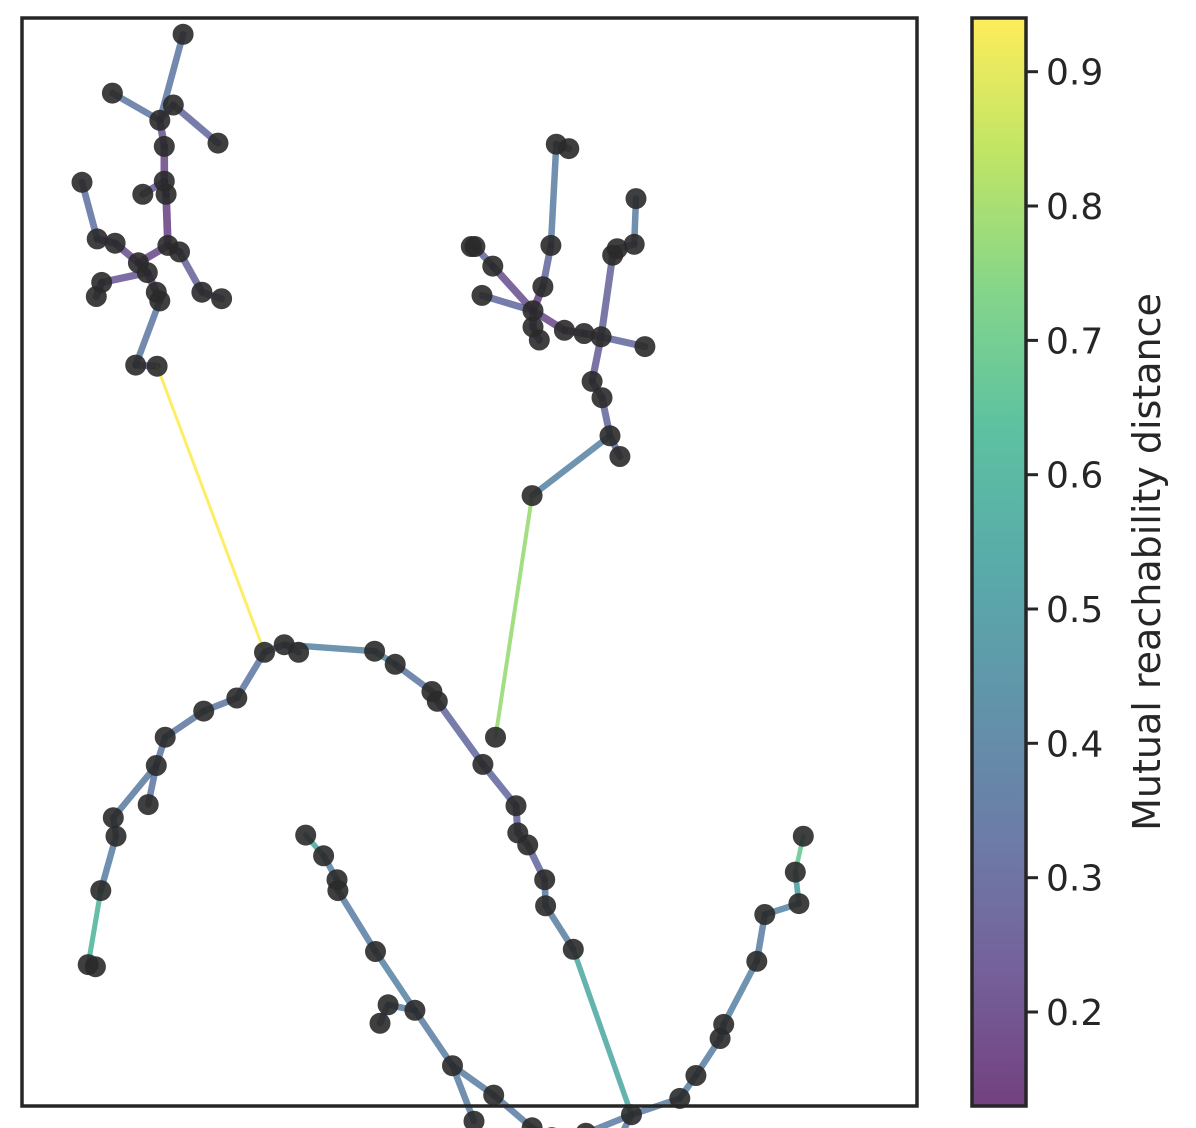 The width and height of the screenshot is (1196, 1128). I want to click on colorbar-tick-label: 0.2, so click(1074, 1013).